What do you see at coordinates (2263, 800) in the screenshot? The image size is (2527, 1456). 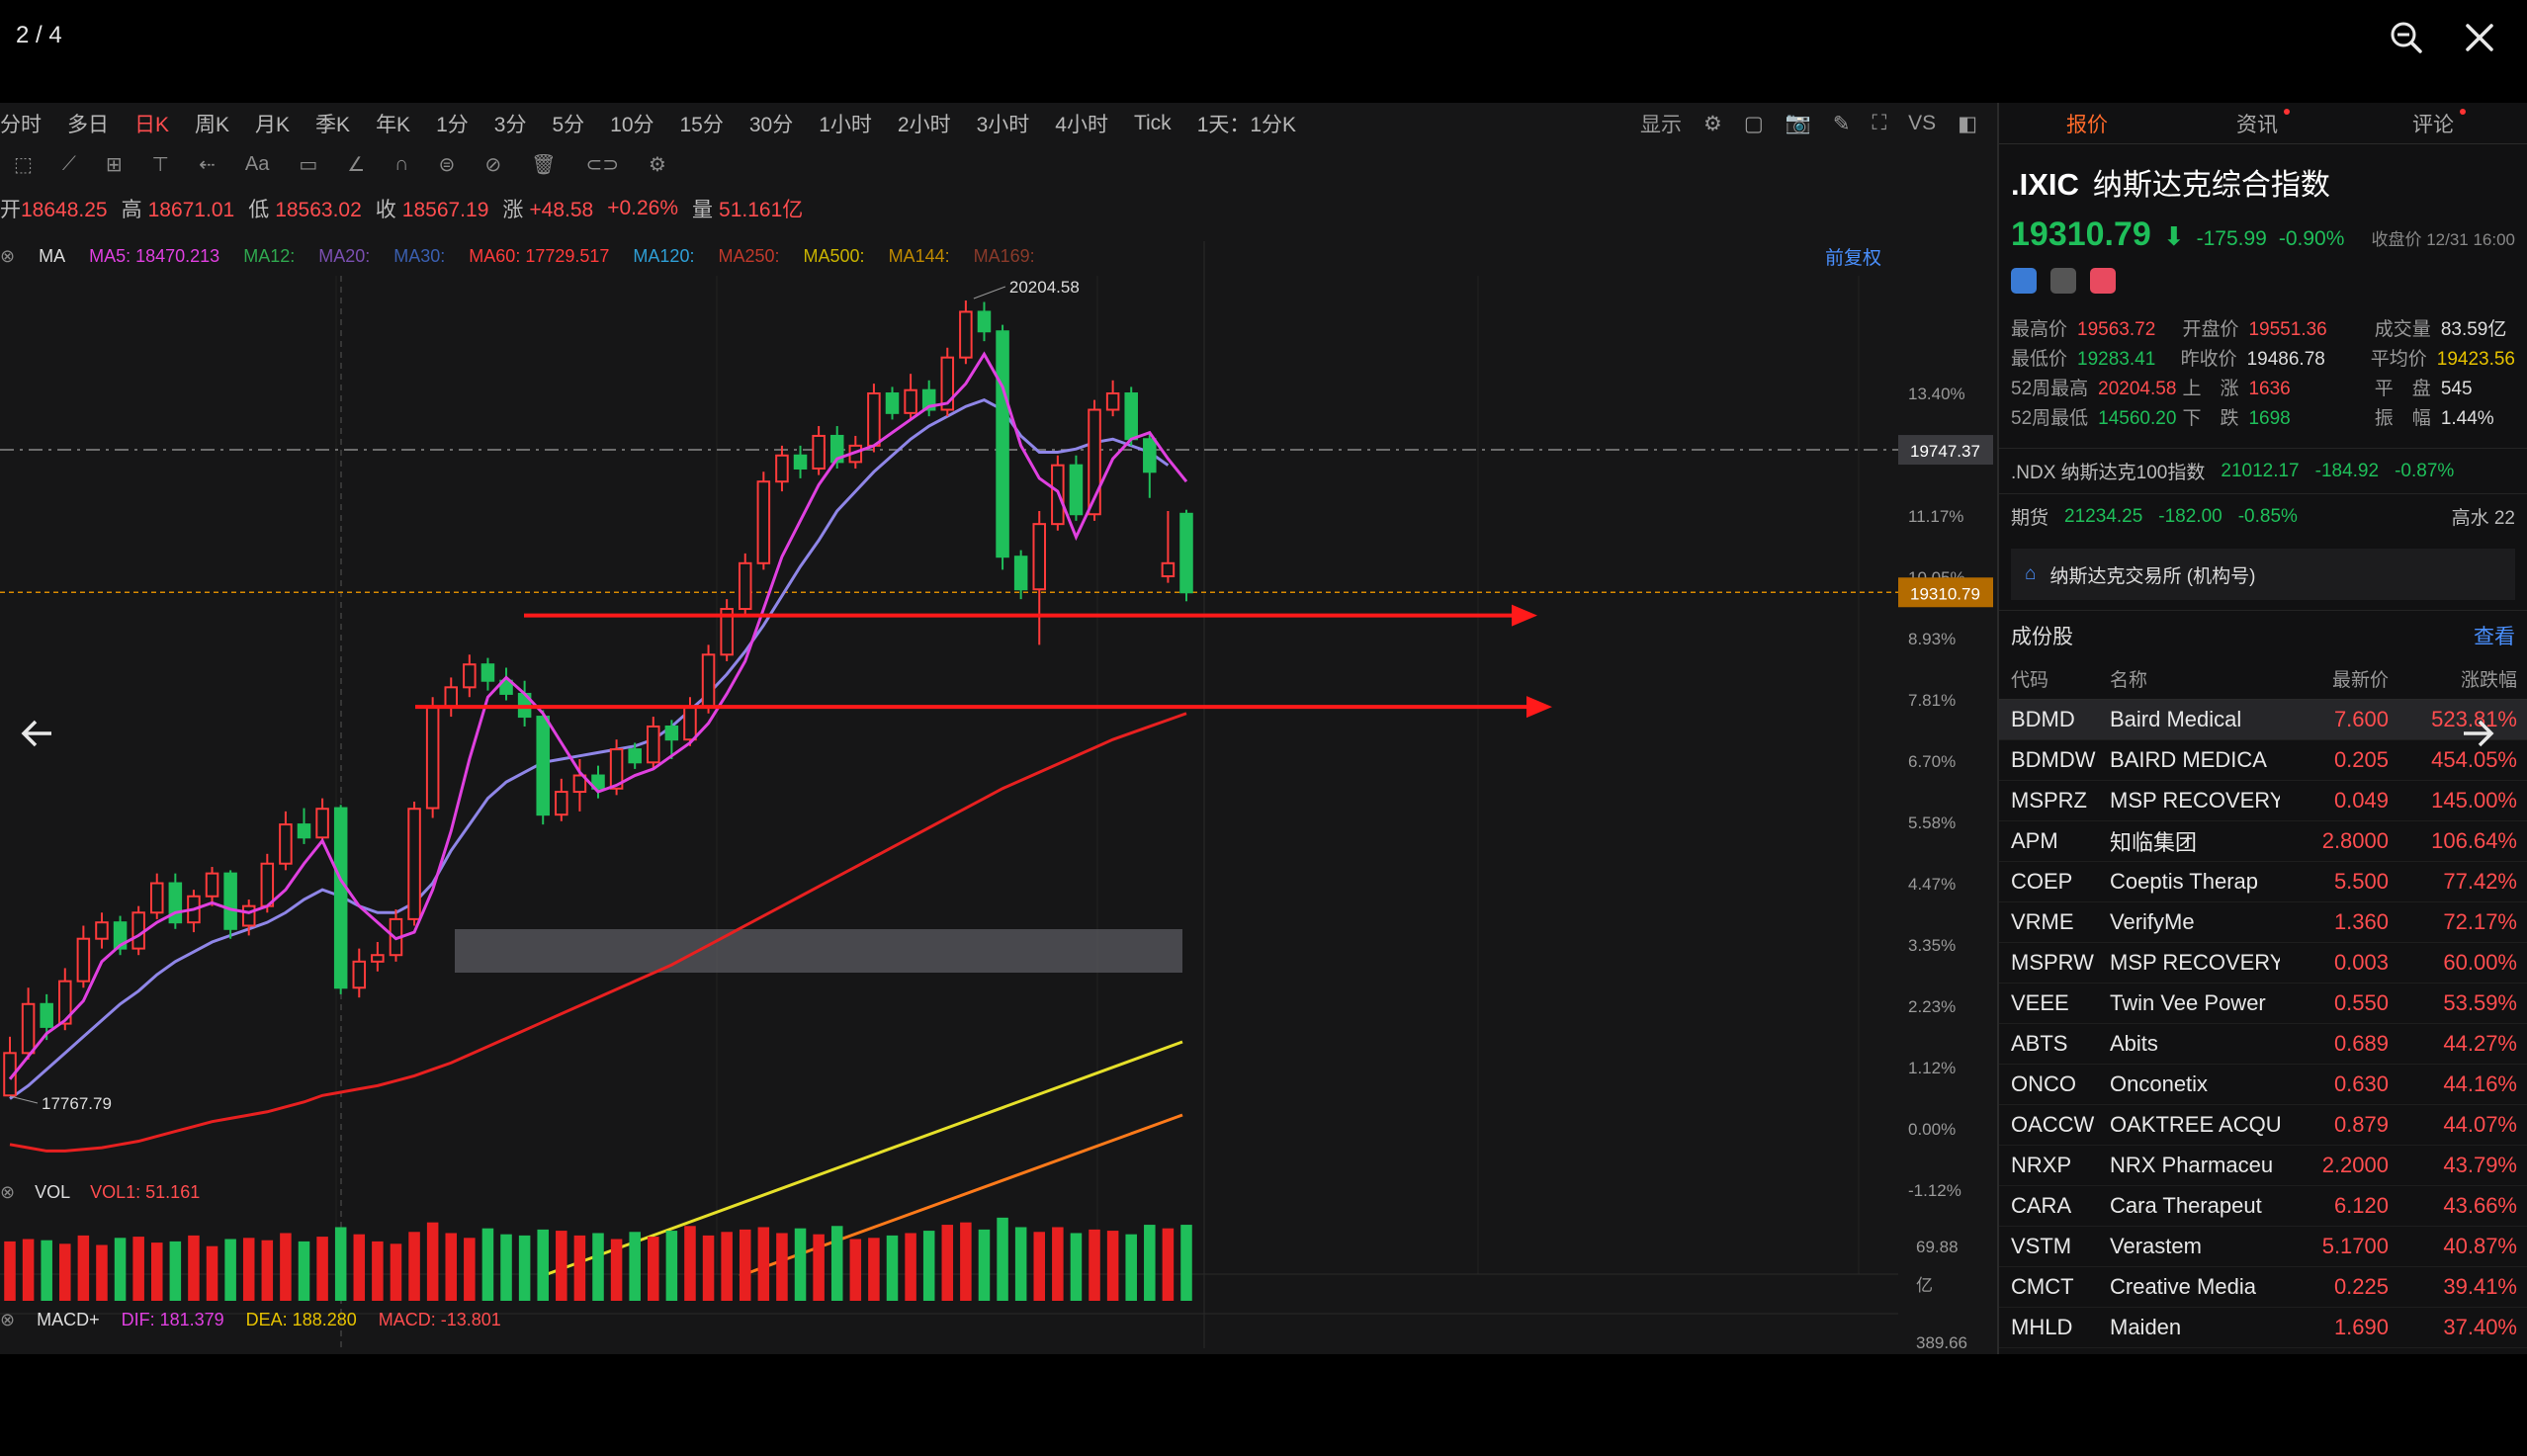 I see `table-row: MSPRZ MSP RECOVERY 0.049 145.00%` at bounding box center [2263, 800].